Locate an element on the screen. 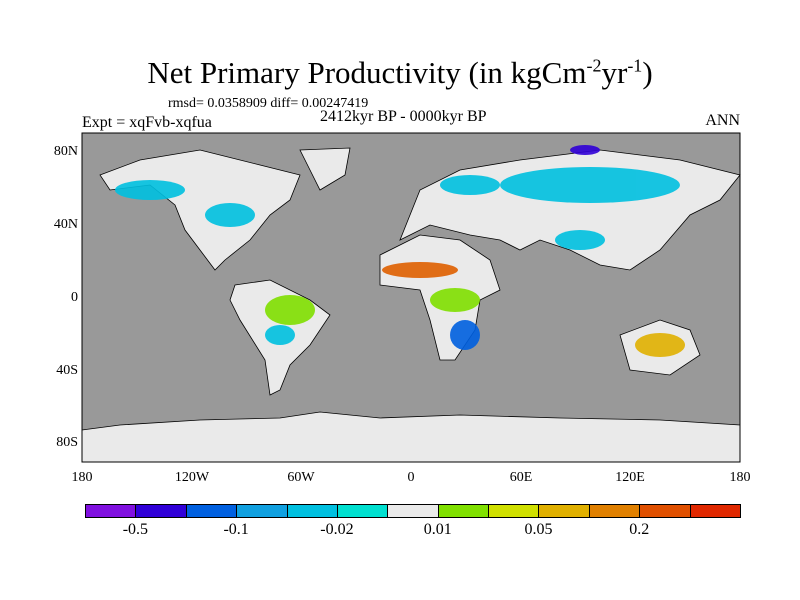 This screenshot has height=600, width=800. colorbar-label: 0.01 is located at coordinates (437, 529).